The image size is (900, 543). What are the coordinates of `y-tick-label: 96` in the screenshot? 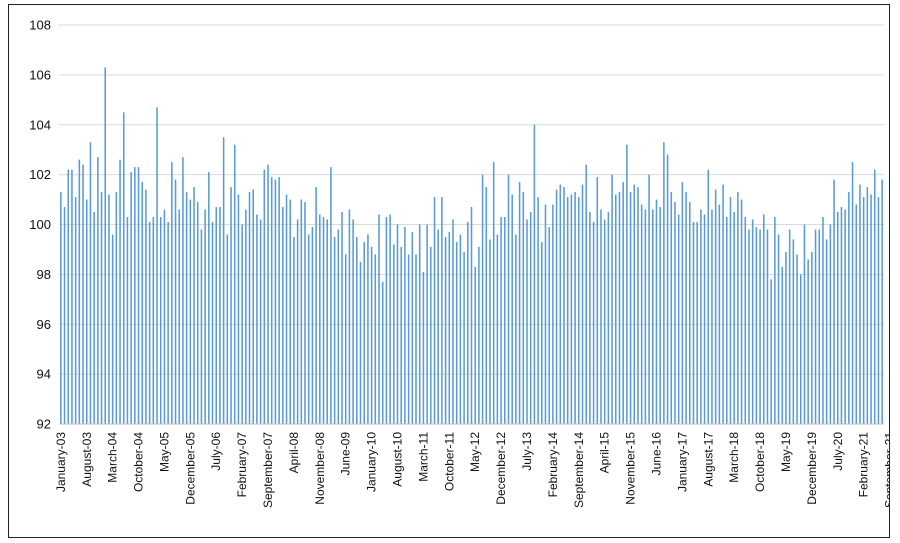 It's located at (44, 324).